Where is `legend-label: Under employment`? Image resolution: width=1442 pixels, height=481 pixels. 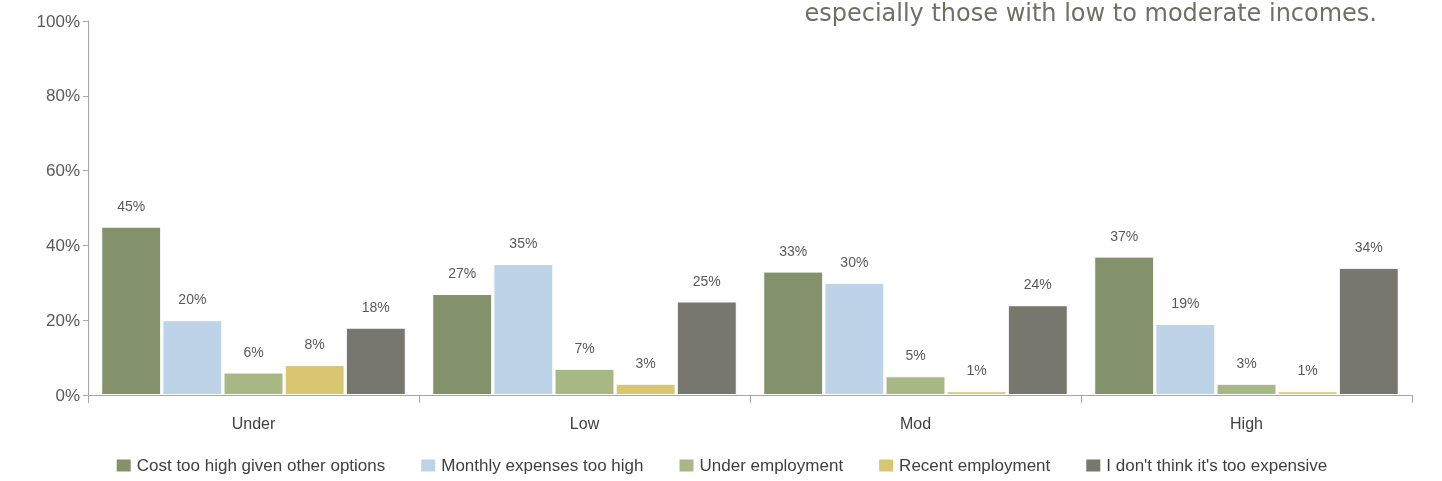
legend-label: Under employment is located at coordinates (771, 465).